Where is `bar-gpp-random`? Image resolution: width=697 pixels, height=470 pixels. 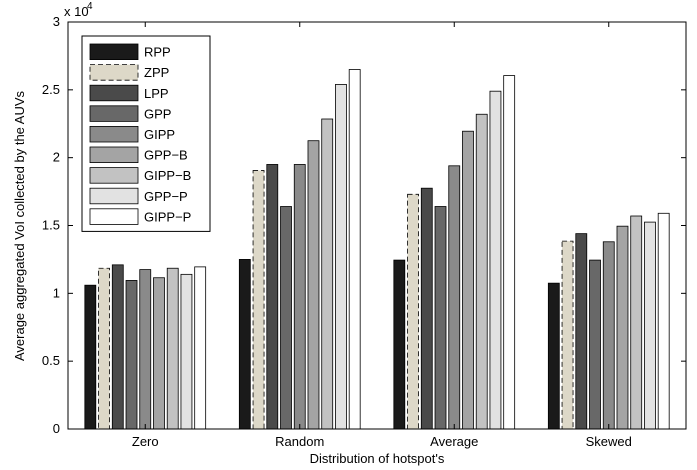
bar-gpp-random is located at coordinates (286, 318).